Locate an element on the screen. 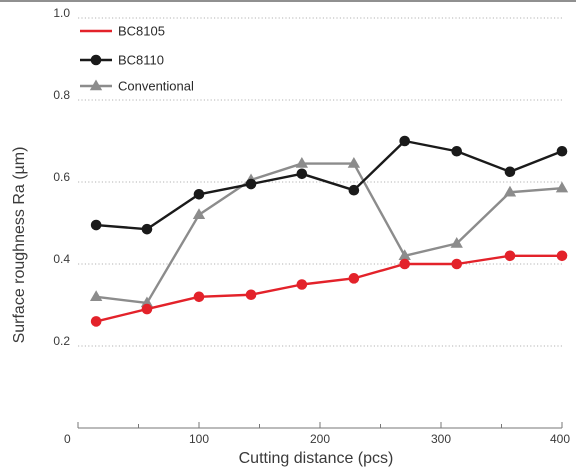  y-axis-title: Surface roughness Ra (µm) is located at coordinates (19, 245).